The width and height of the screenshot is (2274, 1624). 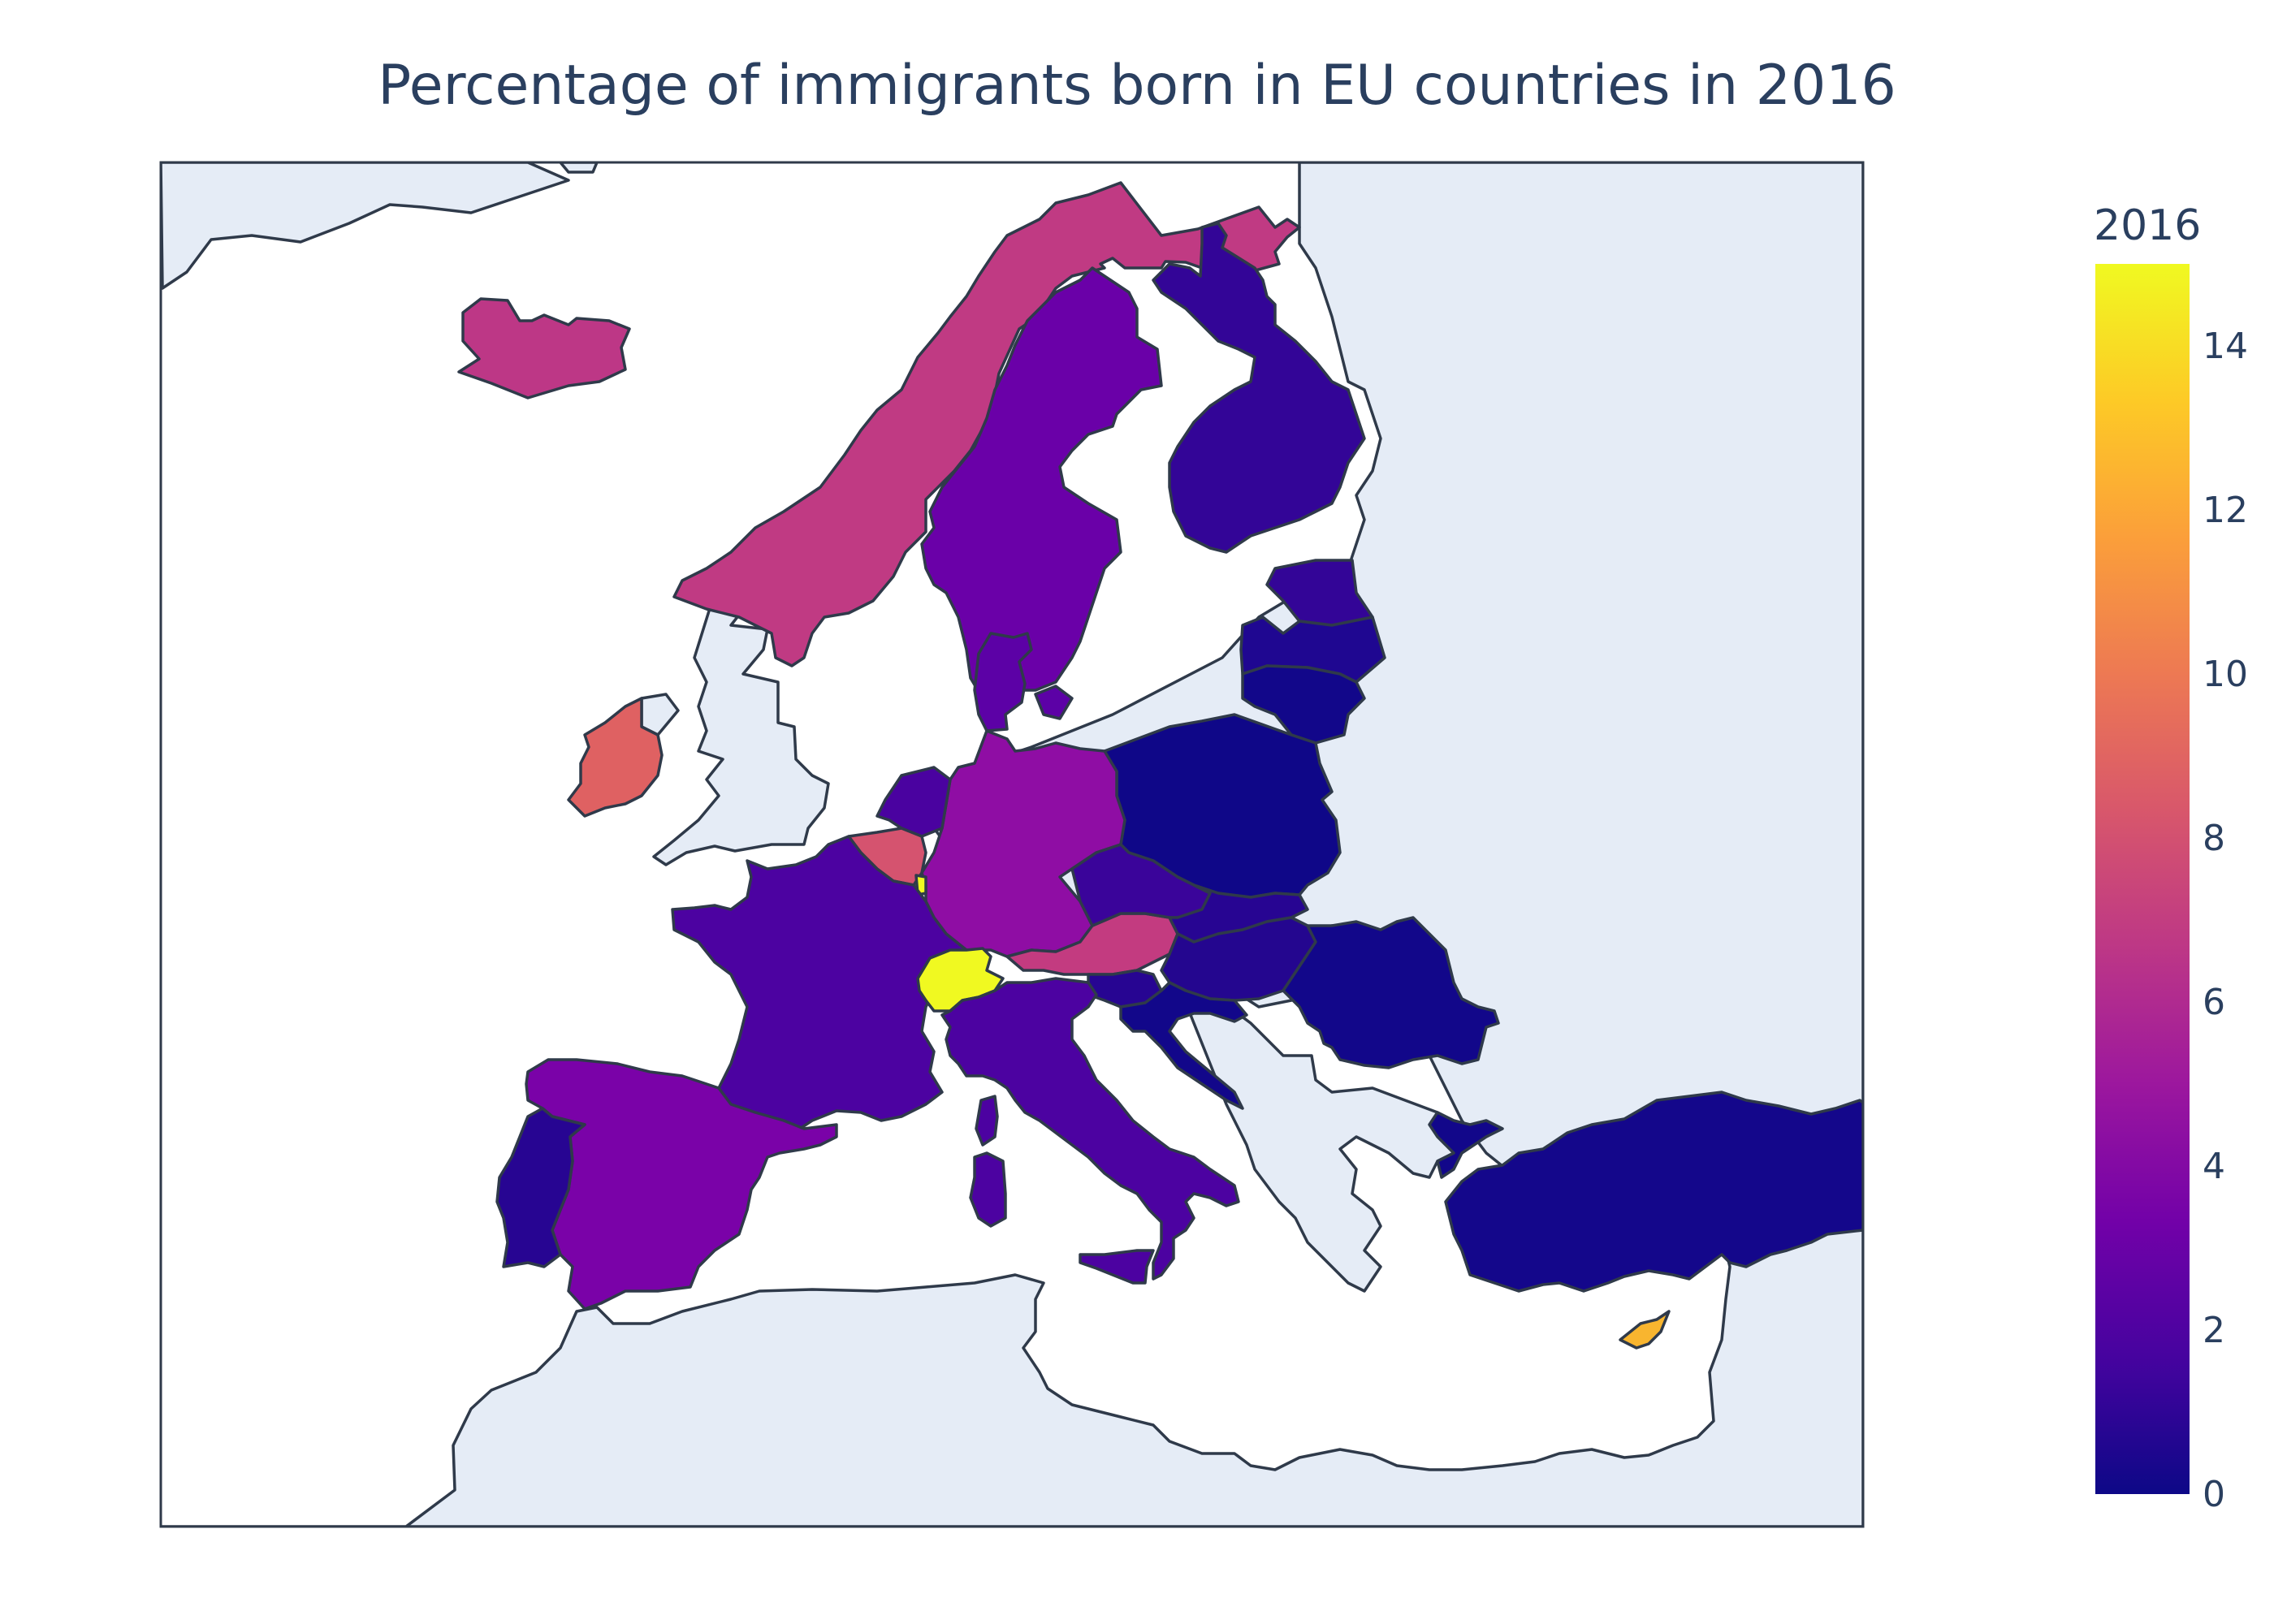 I want to click on region-lithuania, so click(x=1304, y=705).